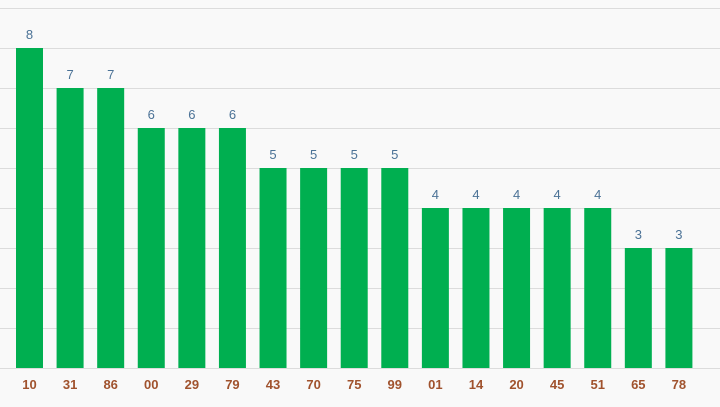  What do you see at coordinates (638, 234) in the screenshot?
I see `value-label-65: 3` at bounding box center [638, 234].